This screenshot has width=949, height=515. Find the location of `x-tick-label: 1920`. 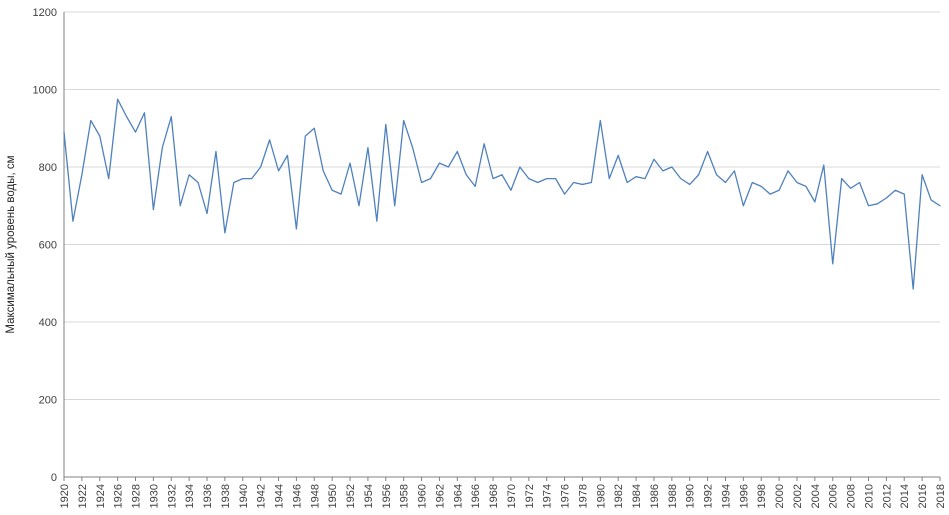

x-tick-label: 1920 is located at coordinates (65, 496).